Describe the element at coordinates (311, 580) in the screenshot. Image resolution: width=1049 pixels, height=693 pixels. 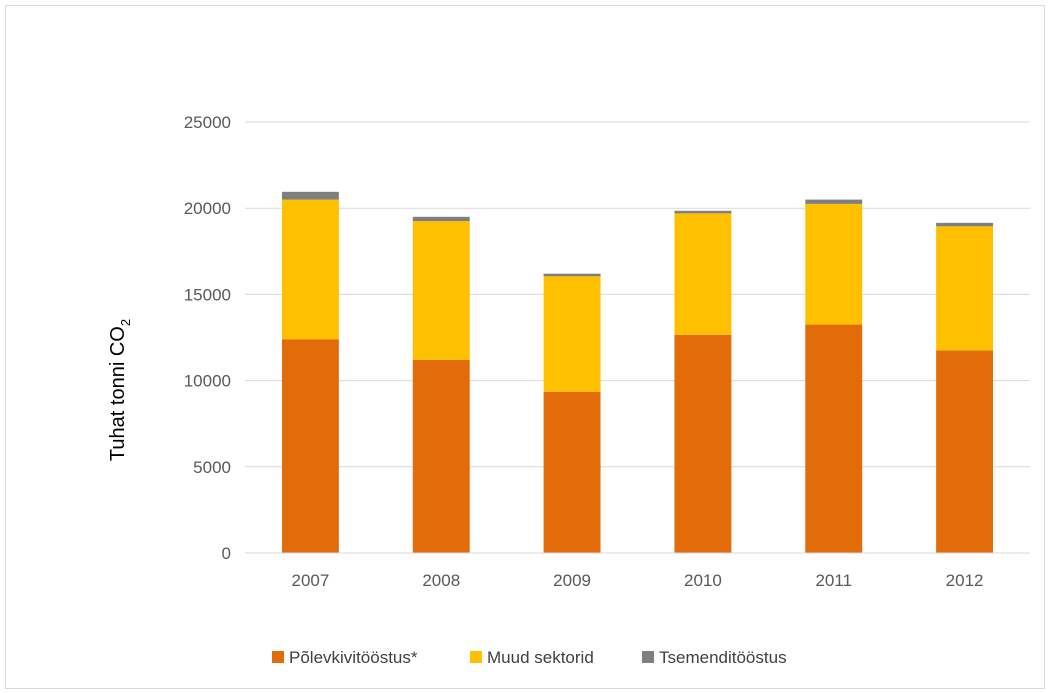
I see `x-tick-label: 2007` at that location.